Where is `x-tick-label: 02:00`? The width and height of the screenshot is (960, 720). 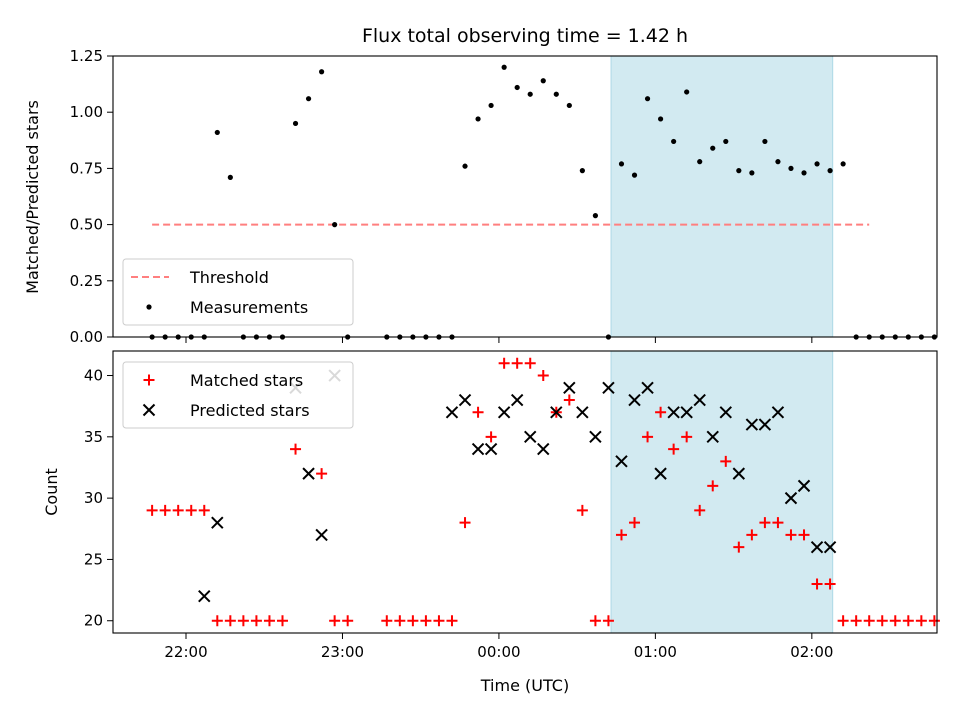
x-tick-label: 02:00 is located at coordinates (811, 652).